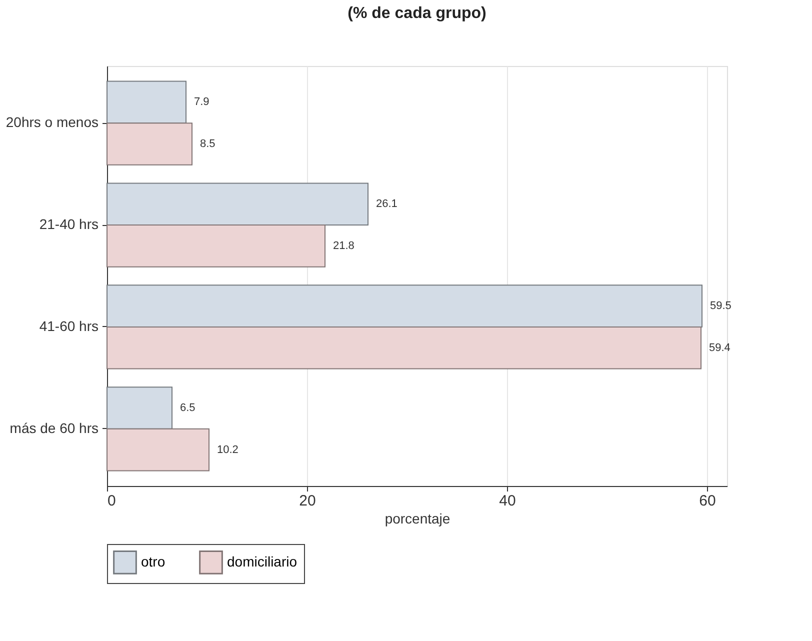 Image resolution: width=812 pixels, height=641 pixels. What do you see at coordinates (507, 501) in the screenshot?
I see `x-tick-label: 40` at bounding box center [507, 501].